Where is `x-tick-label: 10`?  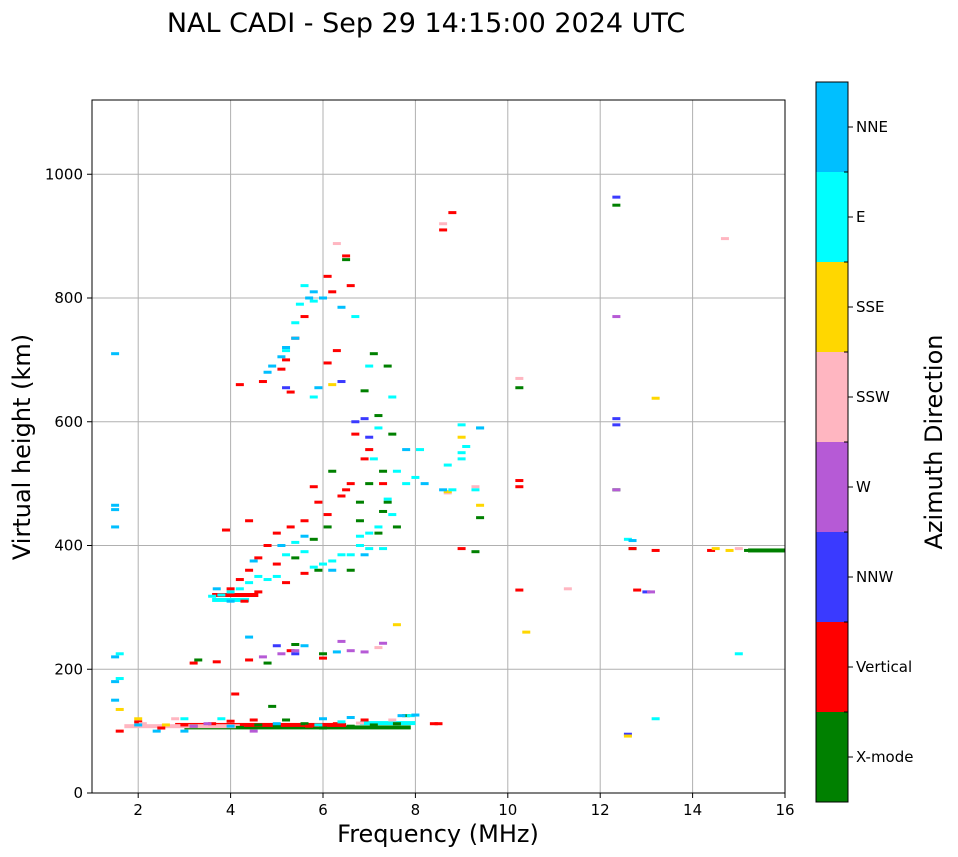
x-tick-label: 10 is located at coordinates (507, 810).